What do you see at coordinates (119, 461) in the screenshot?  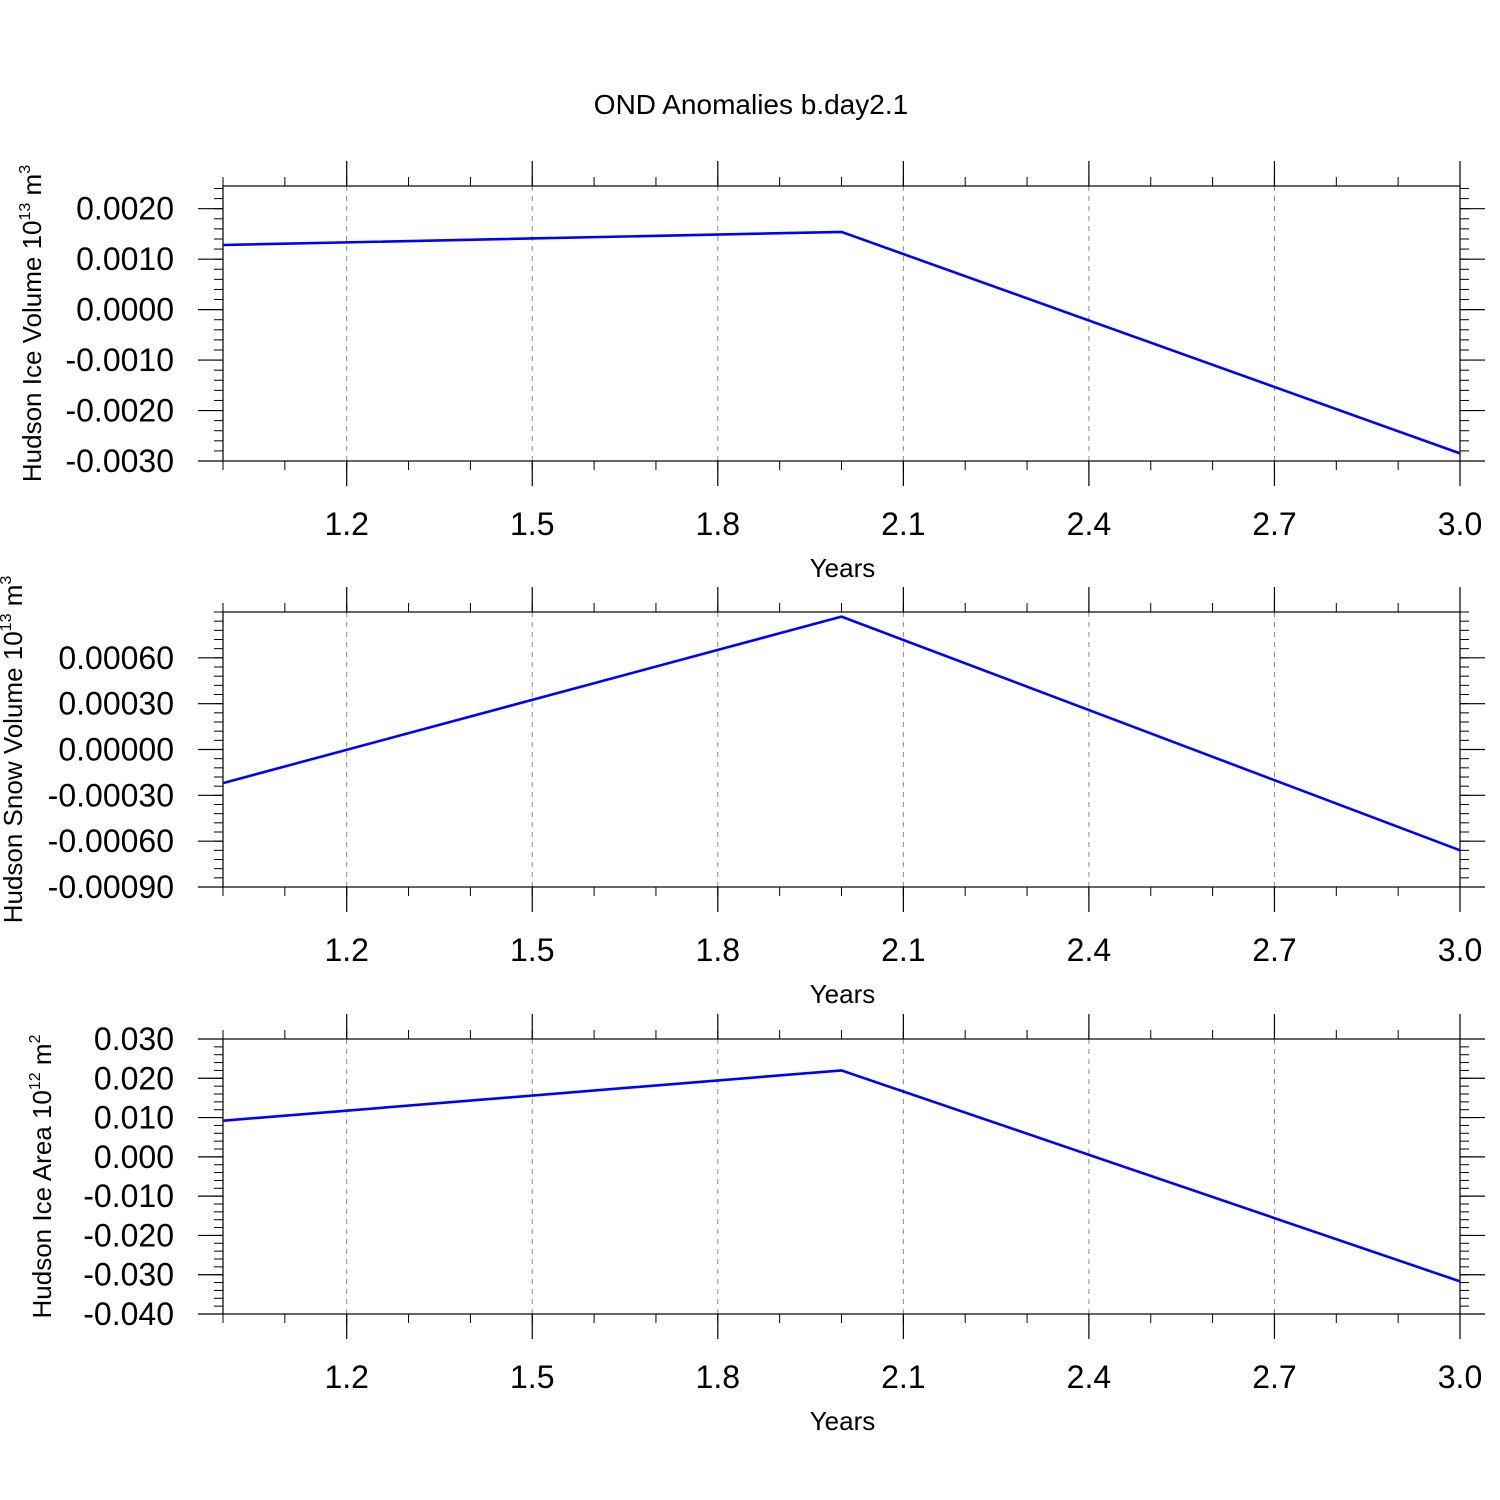 I see `y-tick-label: -0.0030` at bounding box center [119, 461].